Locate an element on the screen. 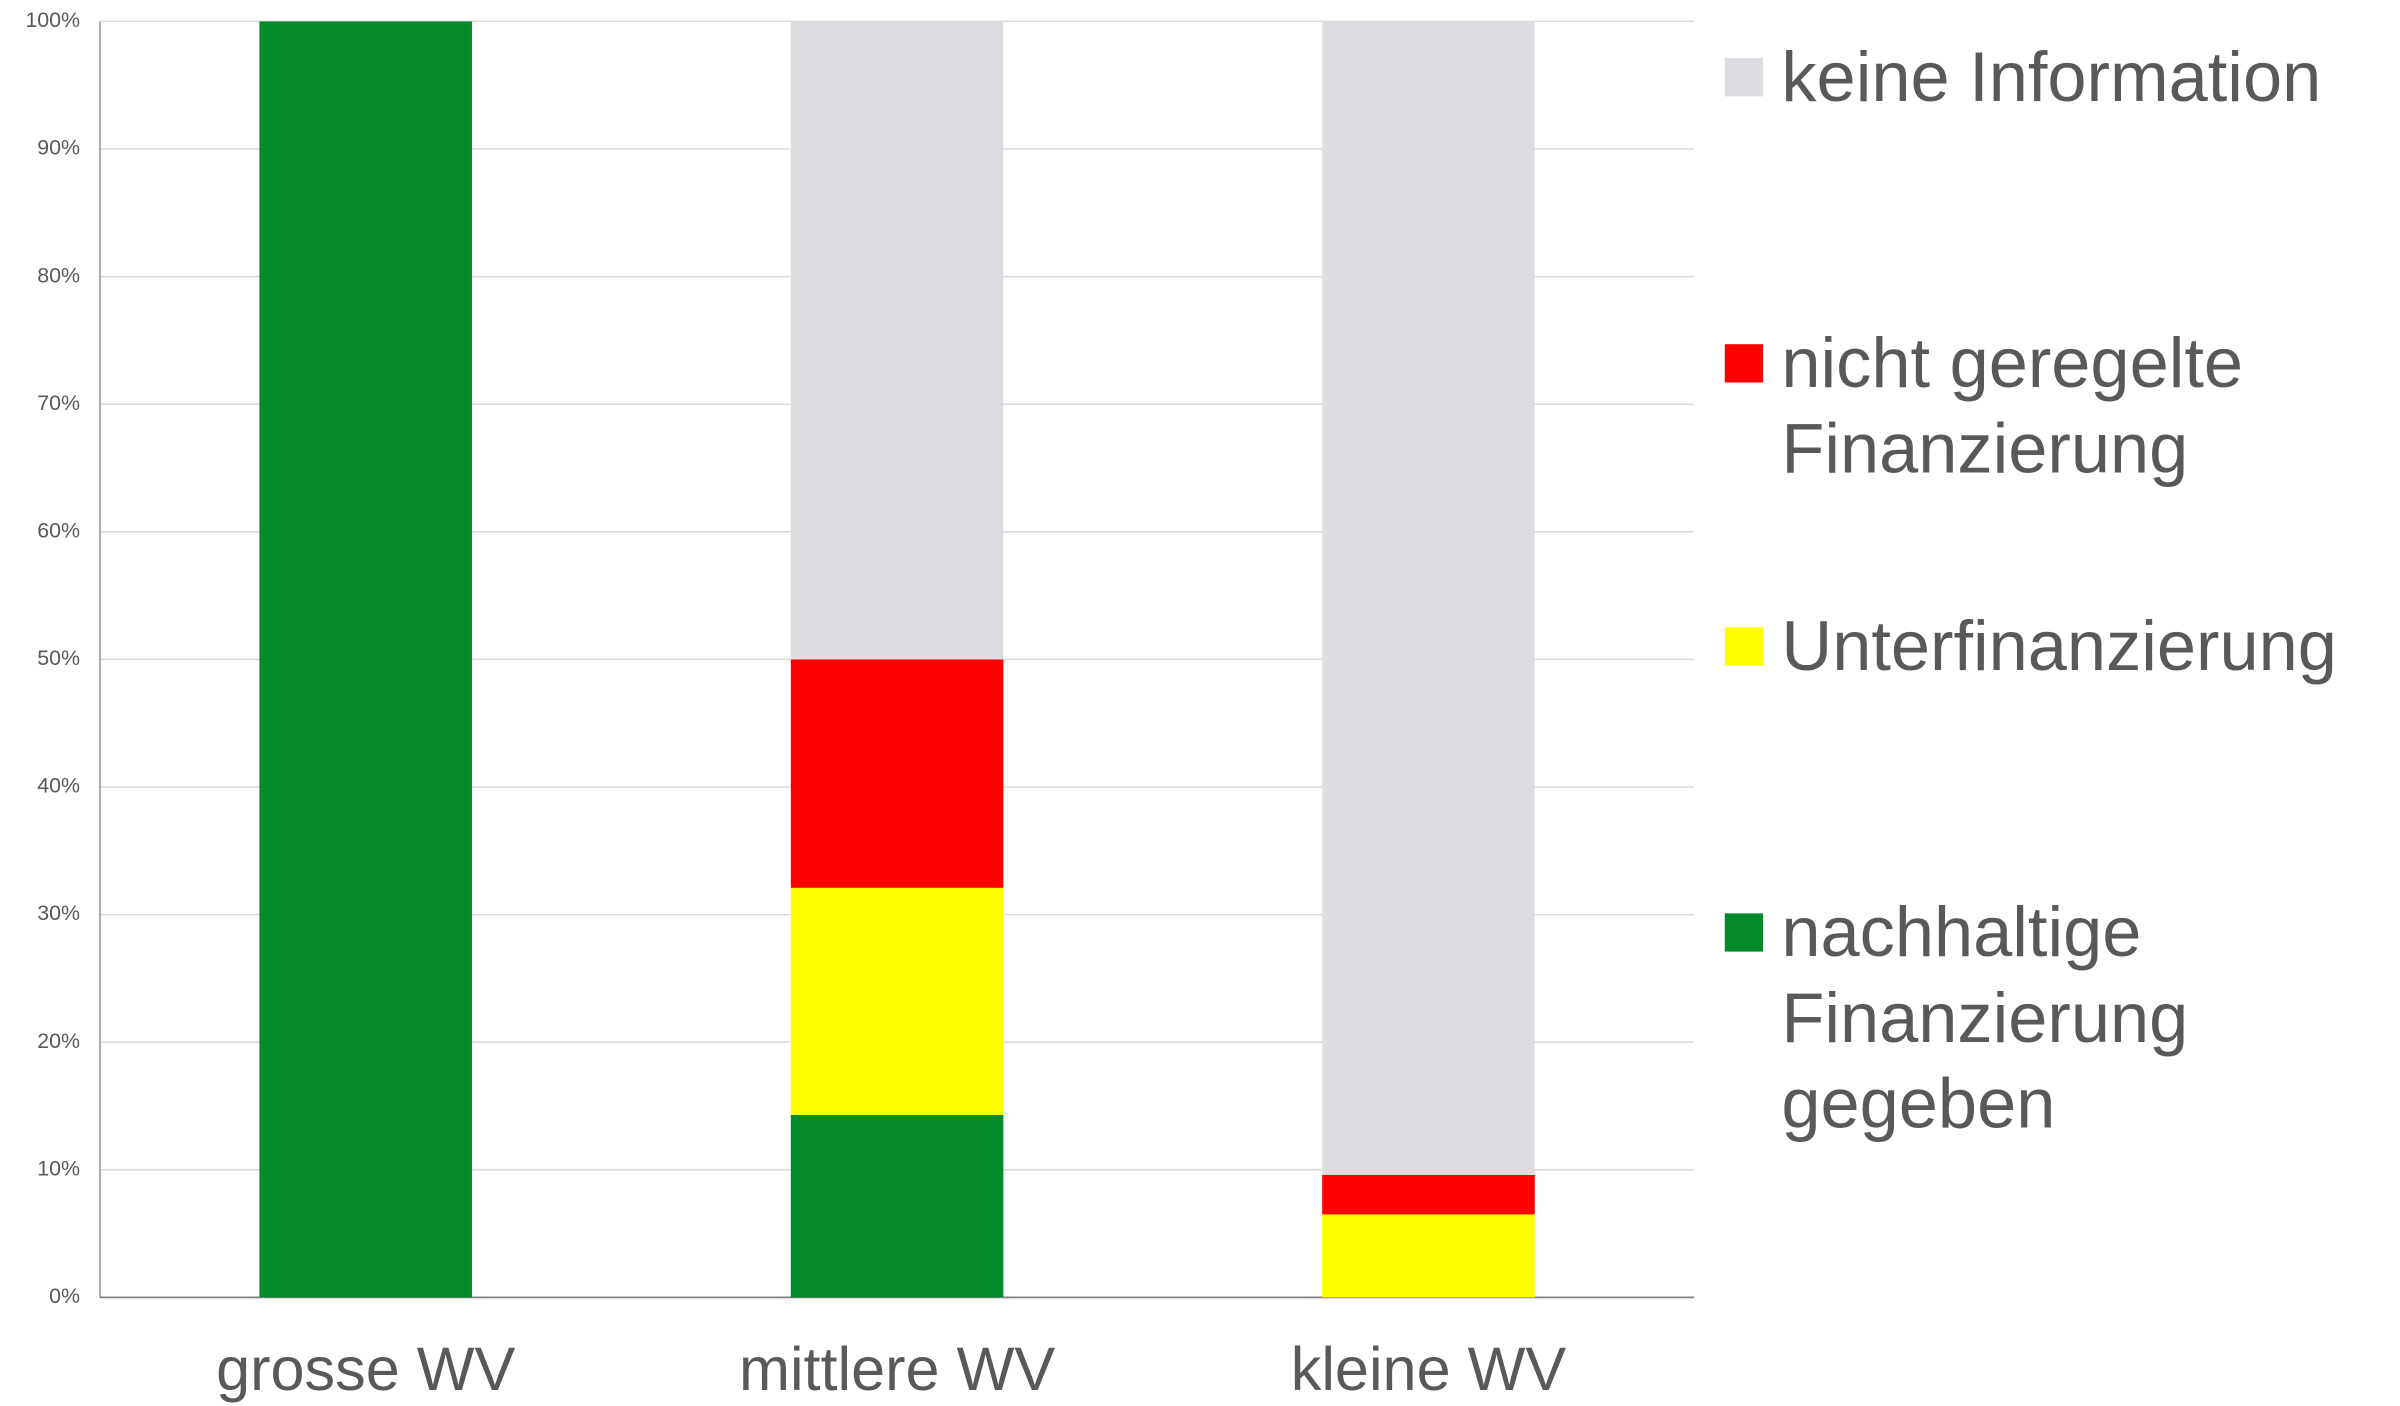  x-tick-label: grosse WV is located at coordinates (365, 1369).